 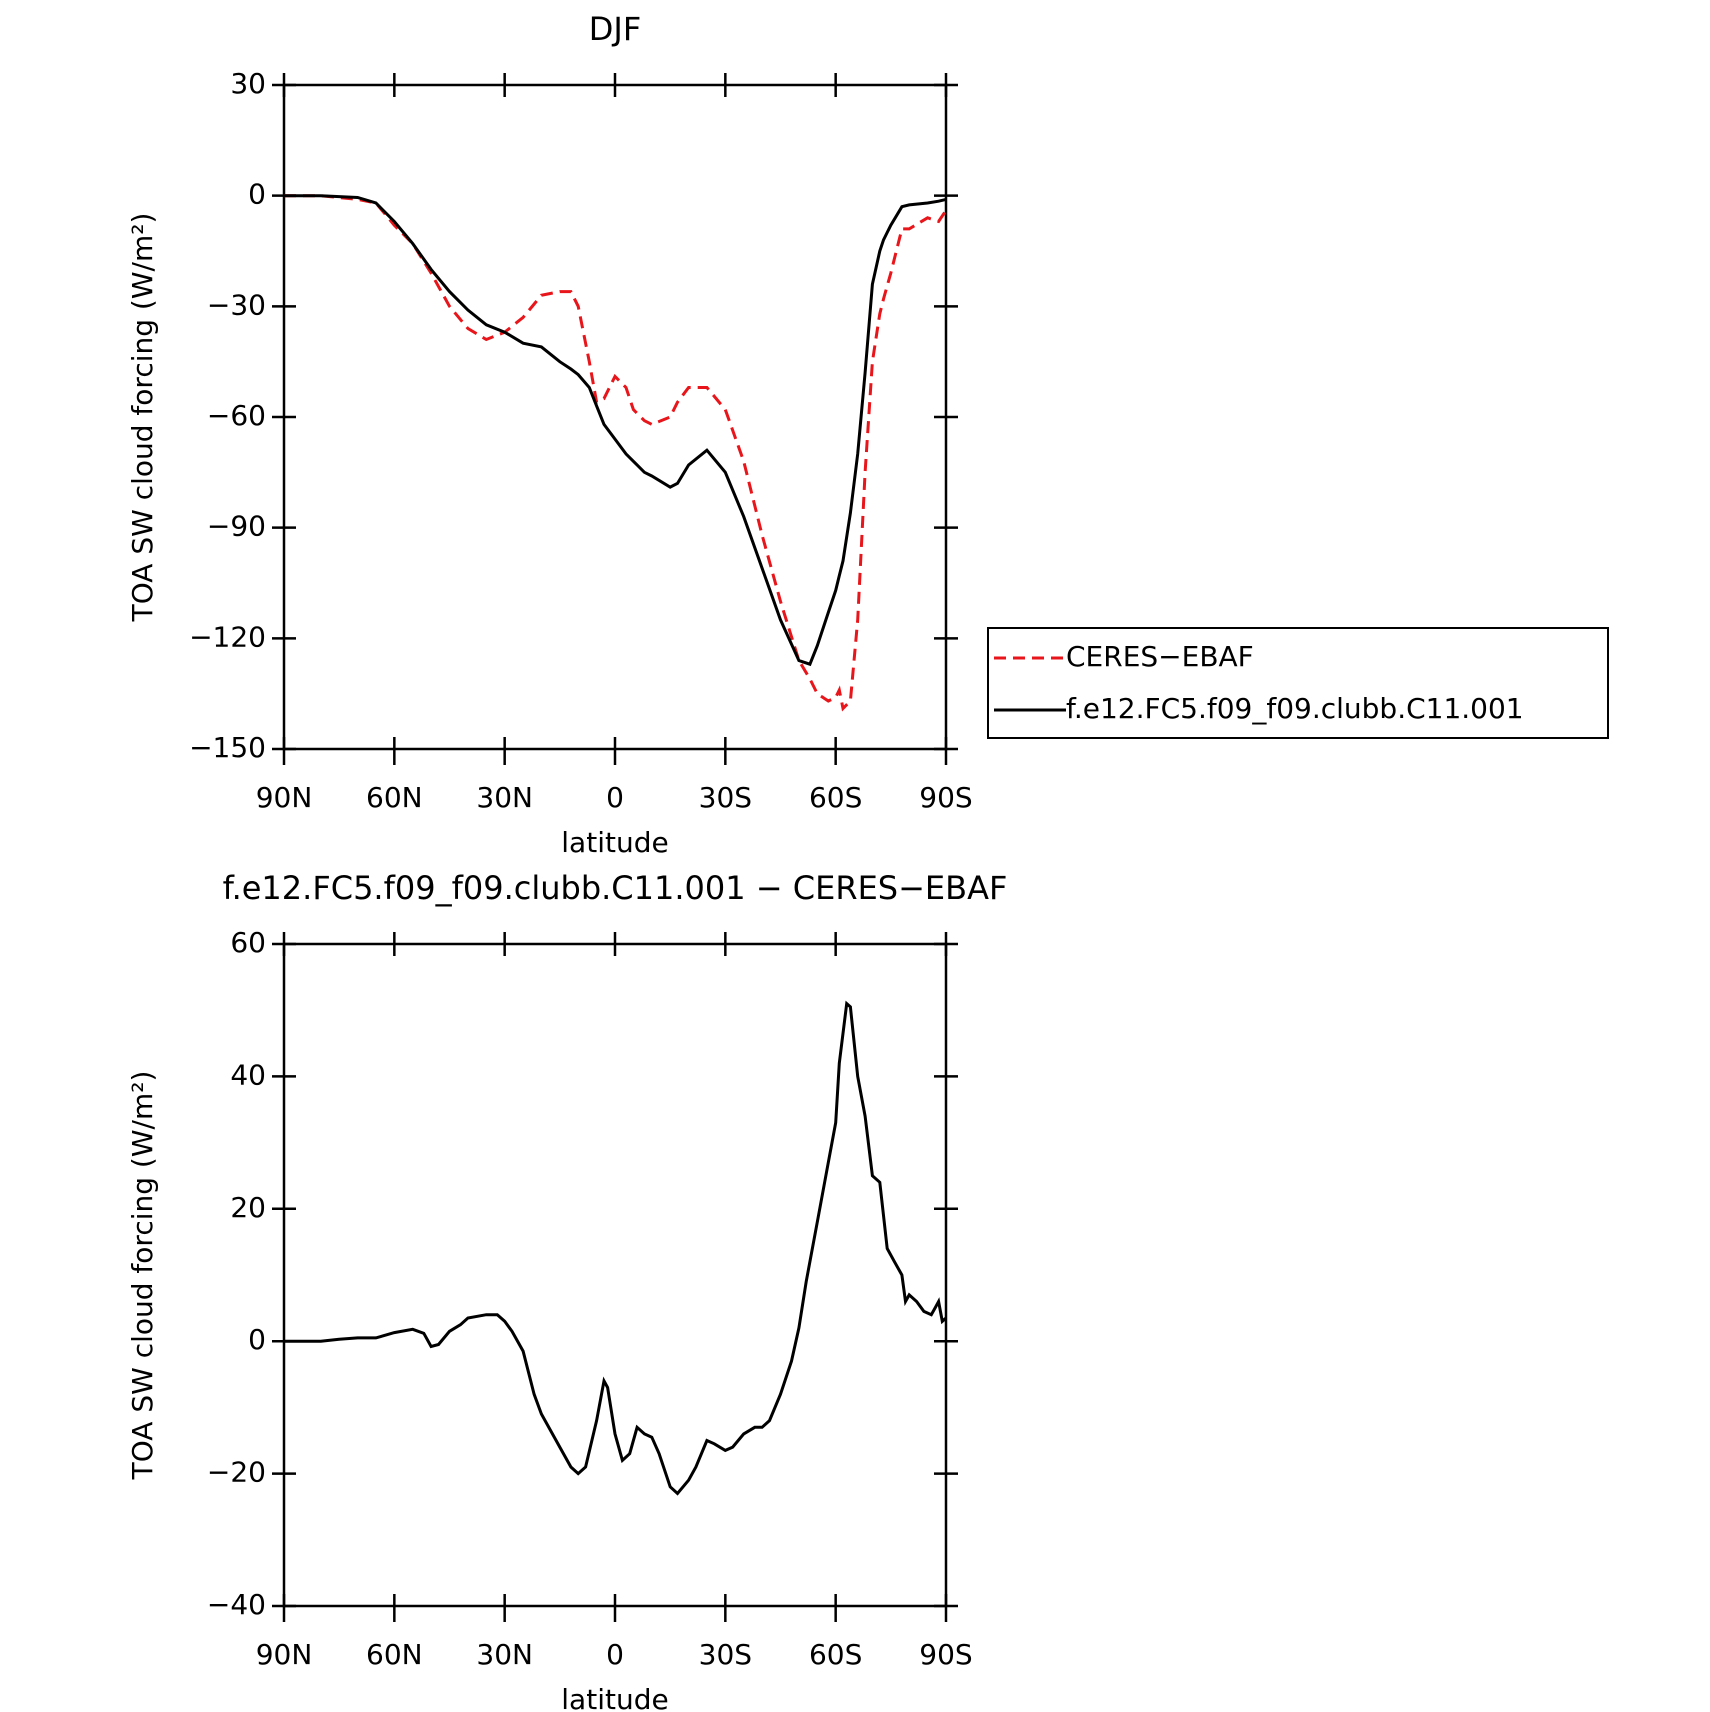 I want to click on chart-title: DJF, so click(x=615, y=29).